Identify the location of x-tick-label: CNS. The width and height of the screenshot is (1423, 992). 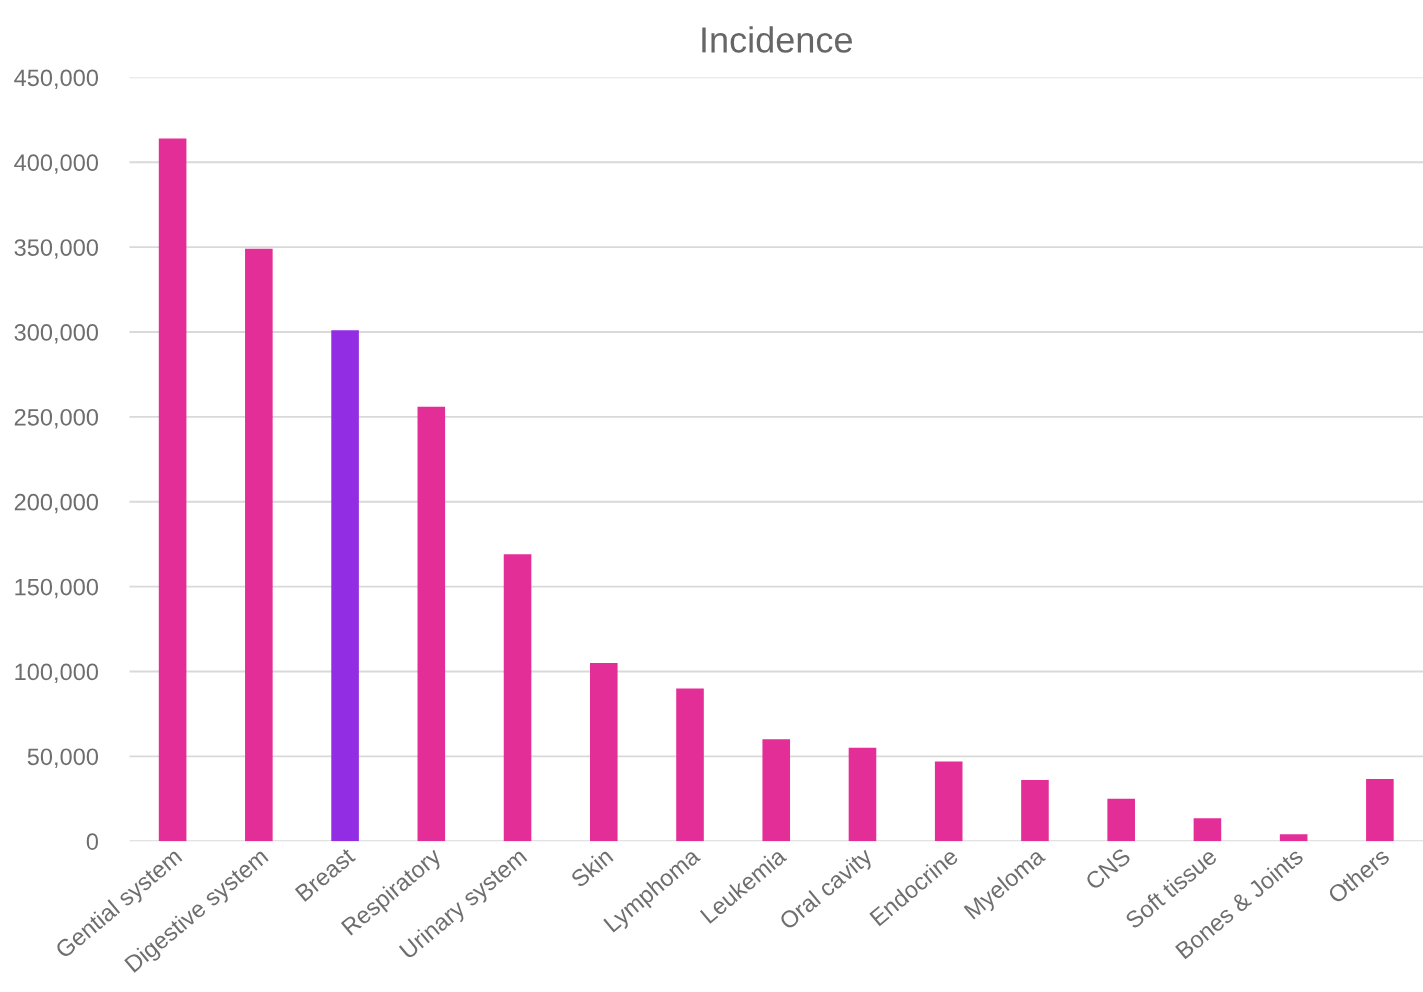
(1108, 869).